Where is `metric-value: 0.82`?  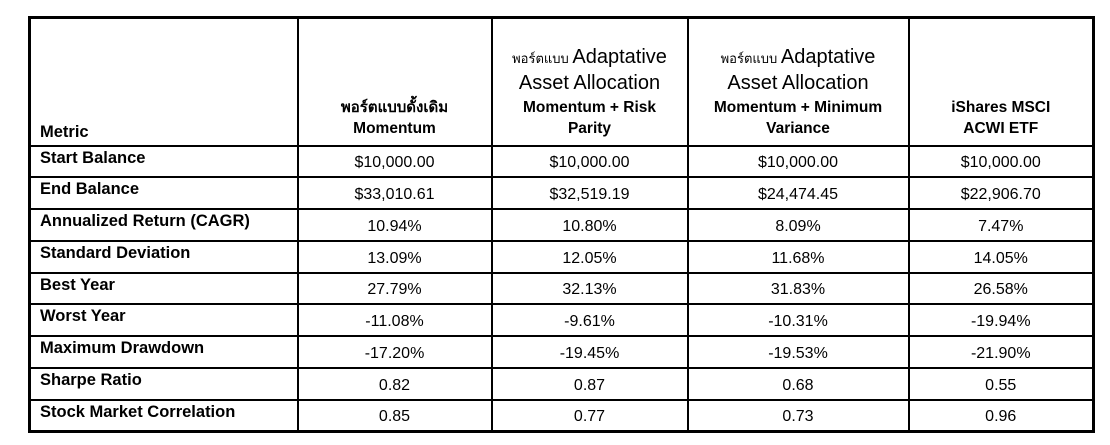 metric-value: 0.82 is located at coordinates (394, 384).